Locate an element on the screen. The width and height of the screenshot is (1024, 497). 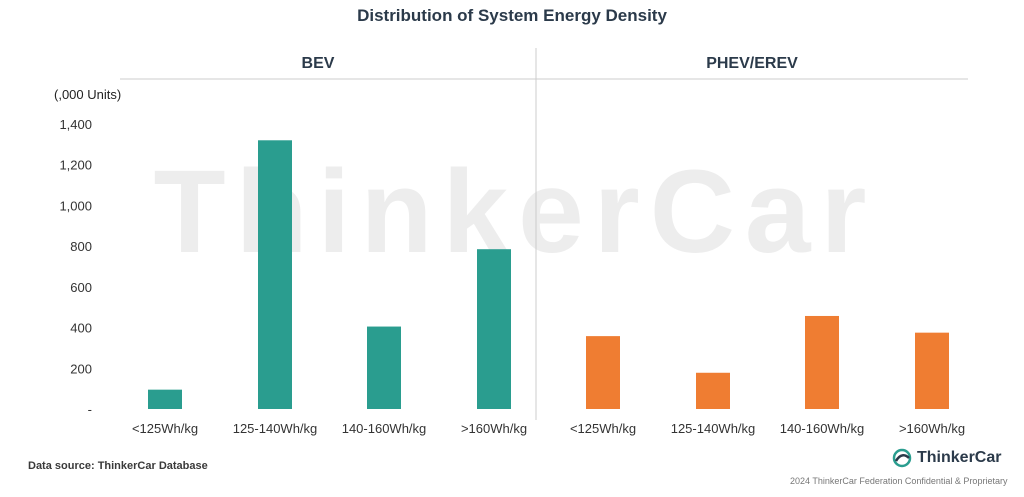
brand-logo: ThinkerCar is located at coordinates (946, 458).